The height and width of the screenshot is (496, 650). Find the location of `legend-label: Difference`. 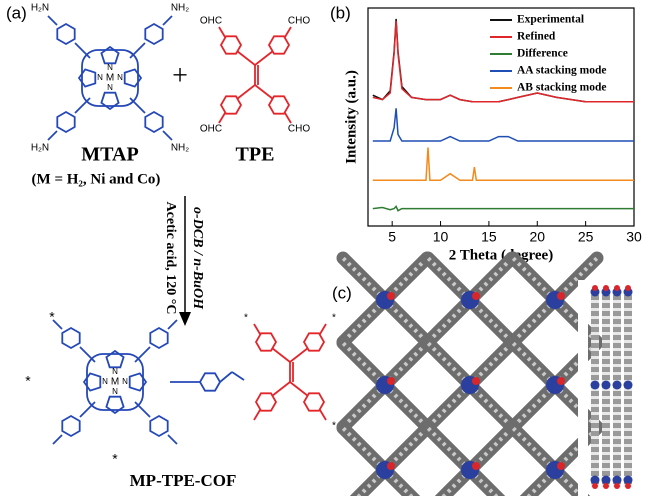

legend-label: Difference is located at coordinates (542, 54).